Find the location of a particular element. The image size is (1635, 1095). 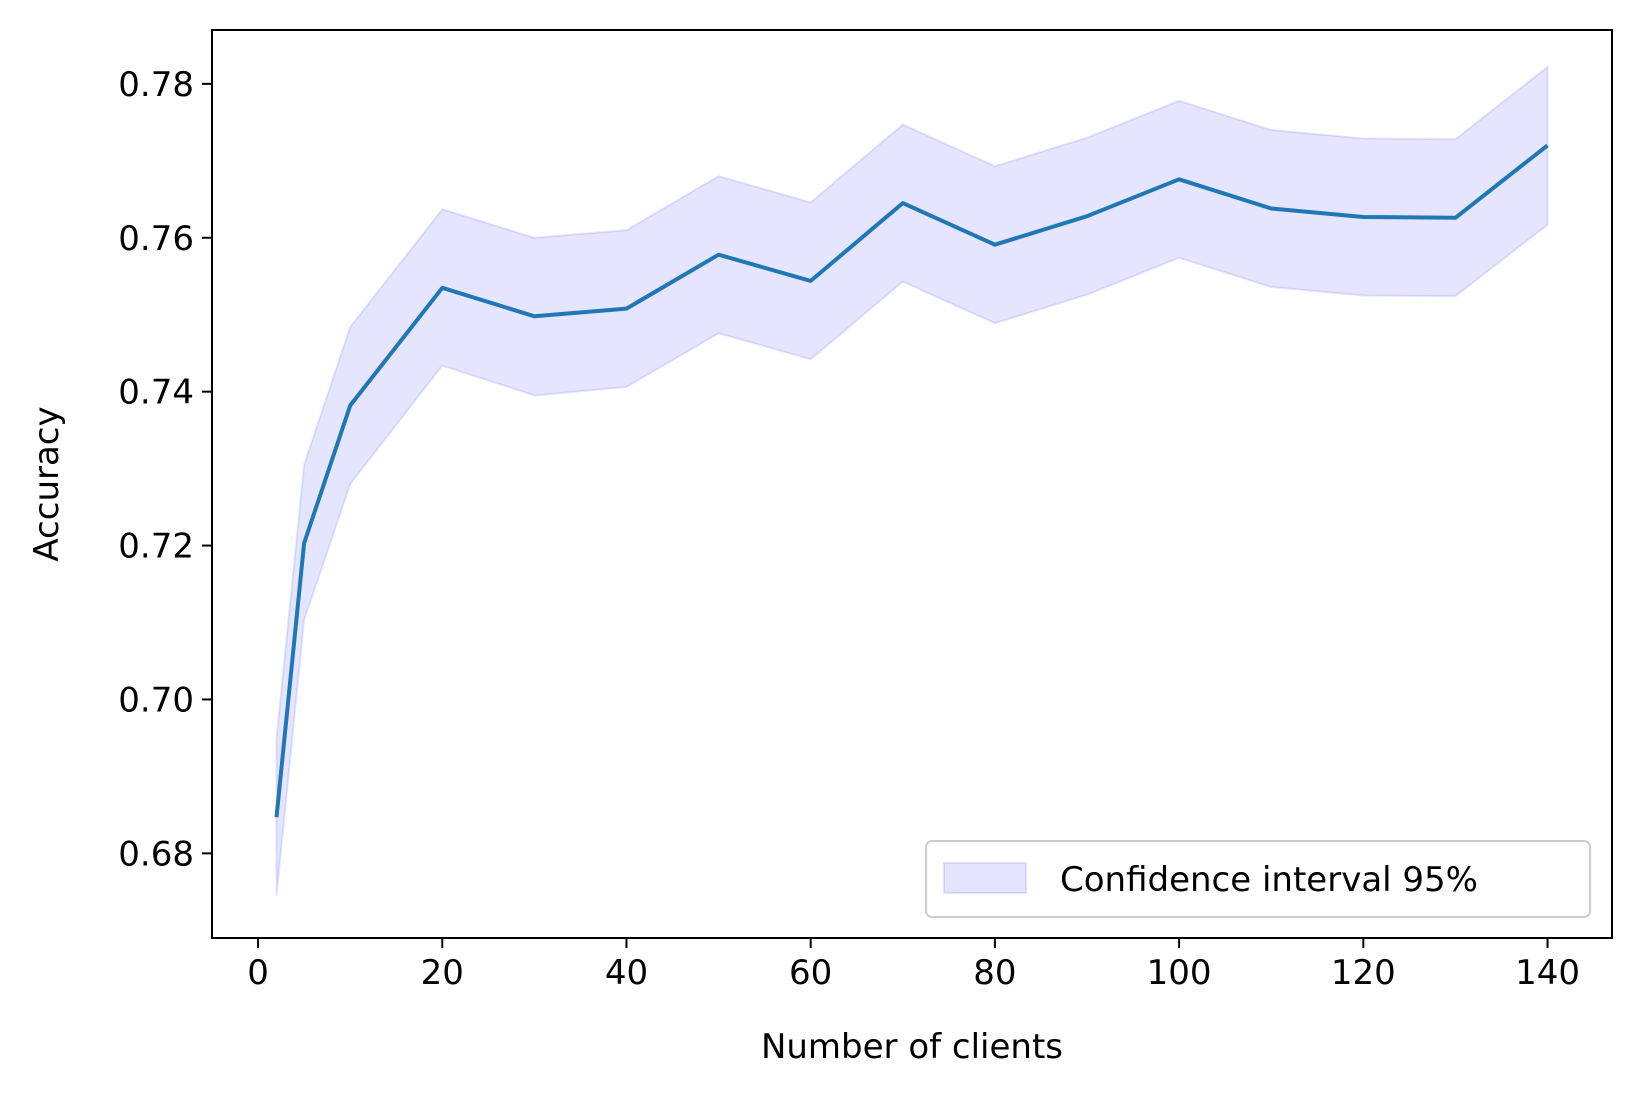

y-axis-label: Accuracy is located at coordinates (47, 483).